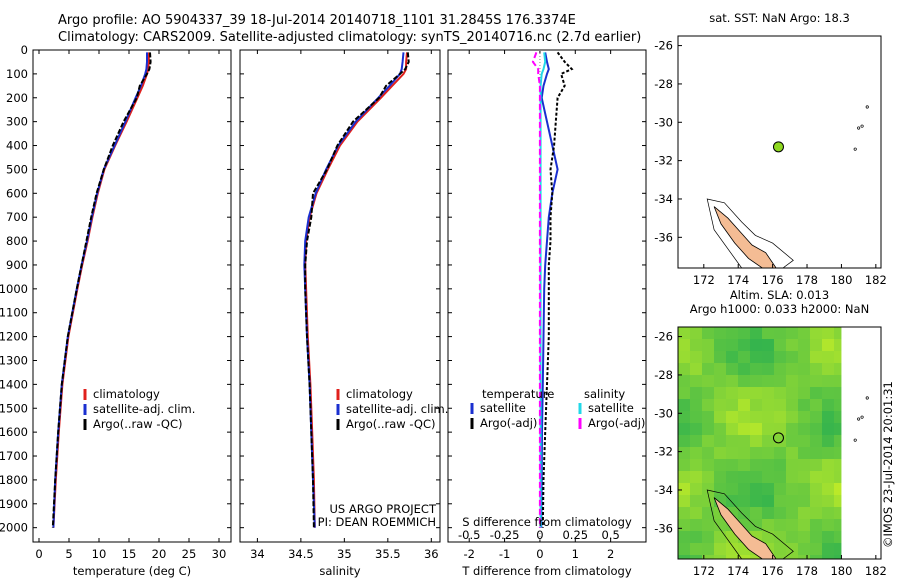 Image resolution: width=900 pixels, height=580 pixels. What do you see at coordinates (14, 289) in the screenshot?
I see `y-tick-label: 1000` at bounding box center [14, 289].